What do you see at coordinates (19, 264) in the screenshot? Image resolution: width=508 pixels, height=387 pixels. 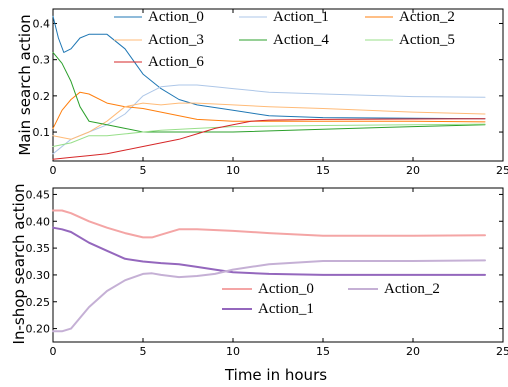 I see `in-shop-search-y-axis-label: In-shop search action` at bounding box center [19, 264].